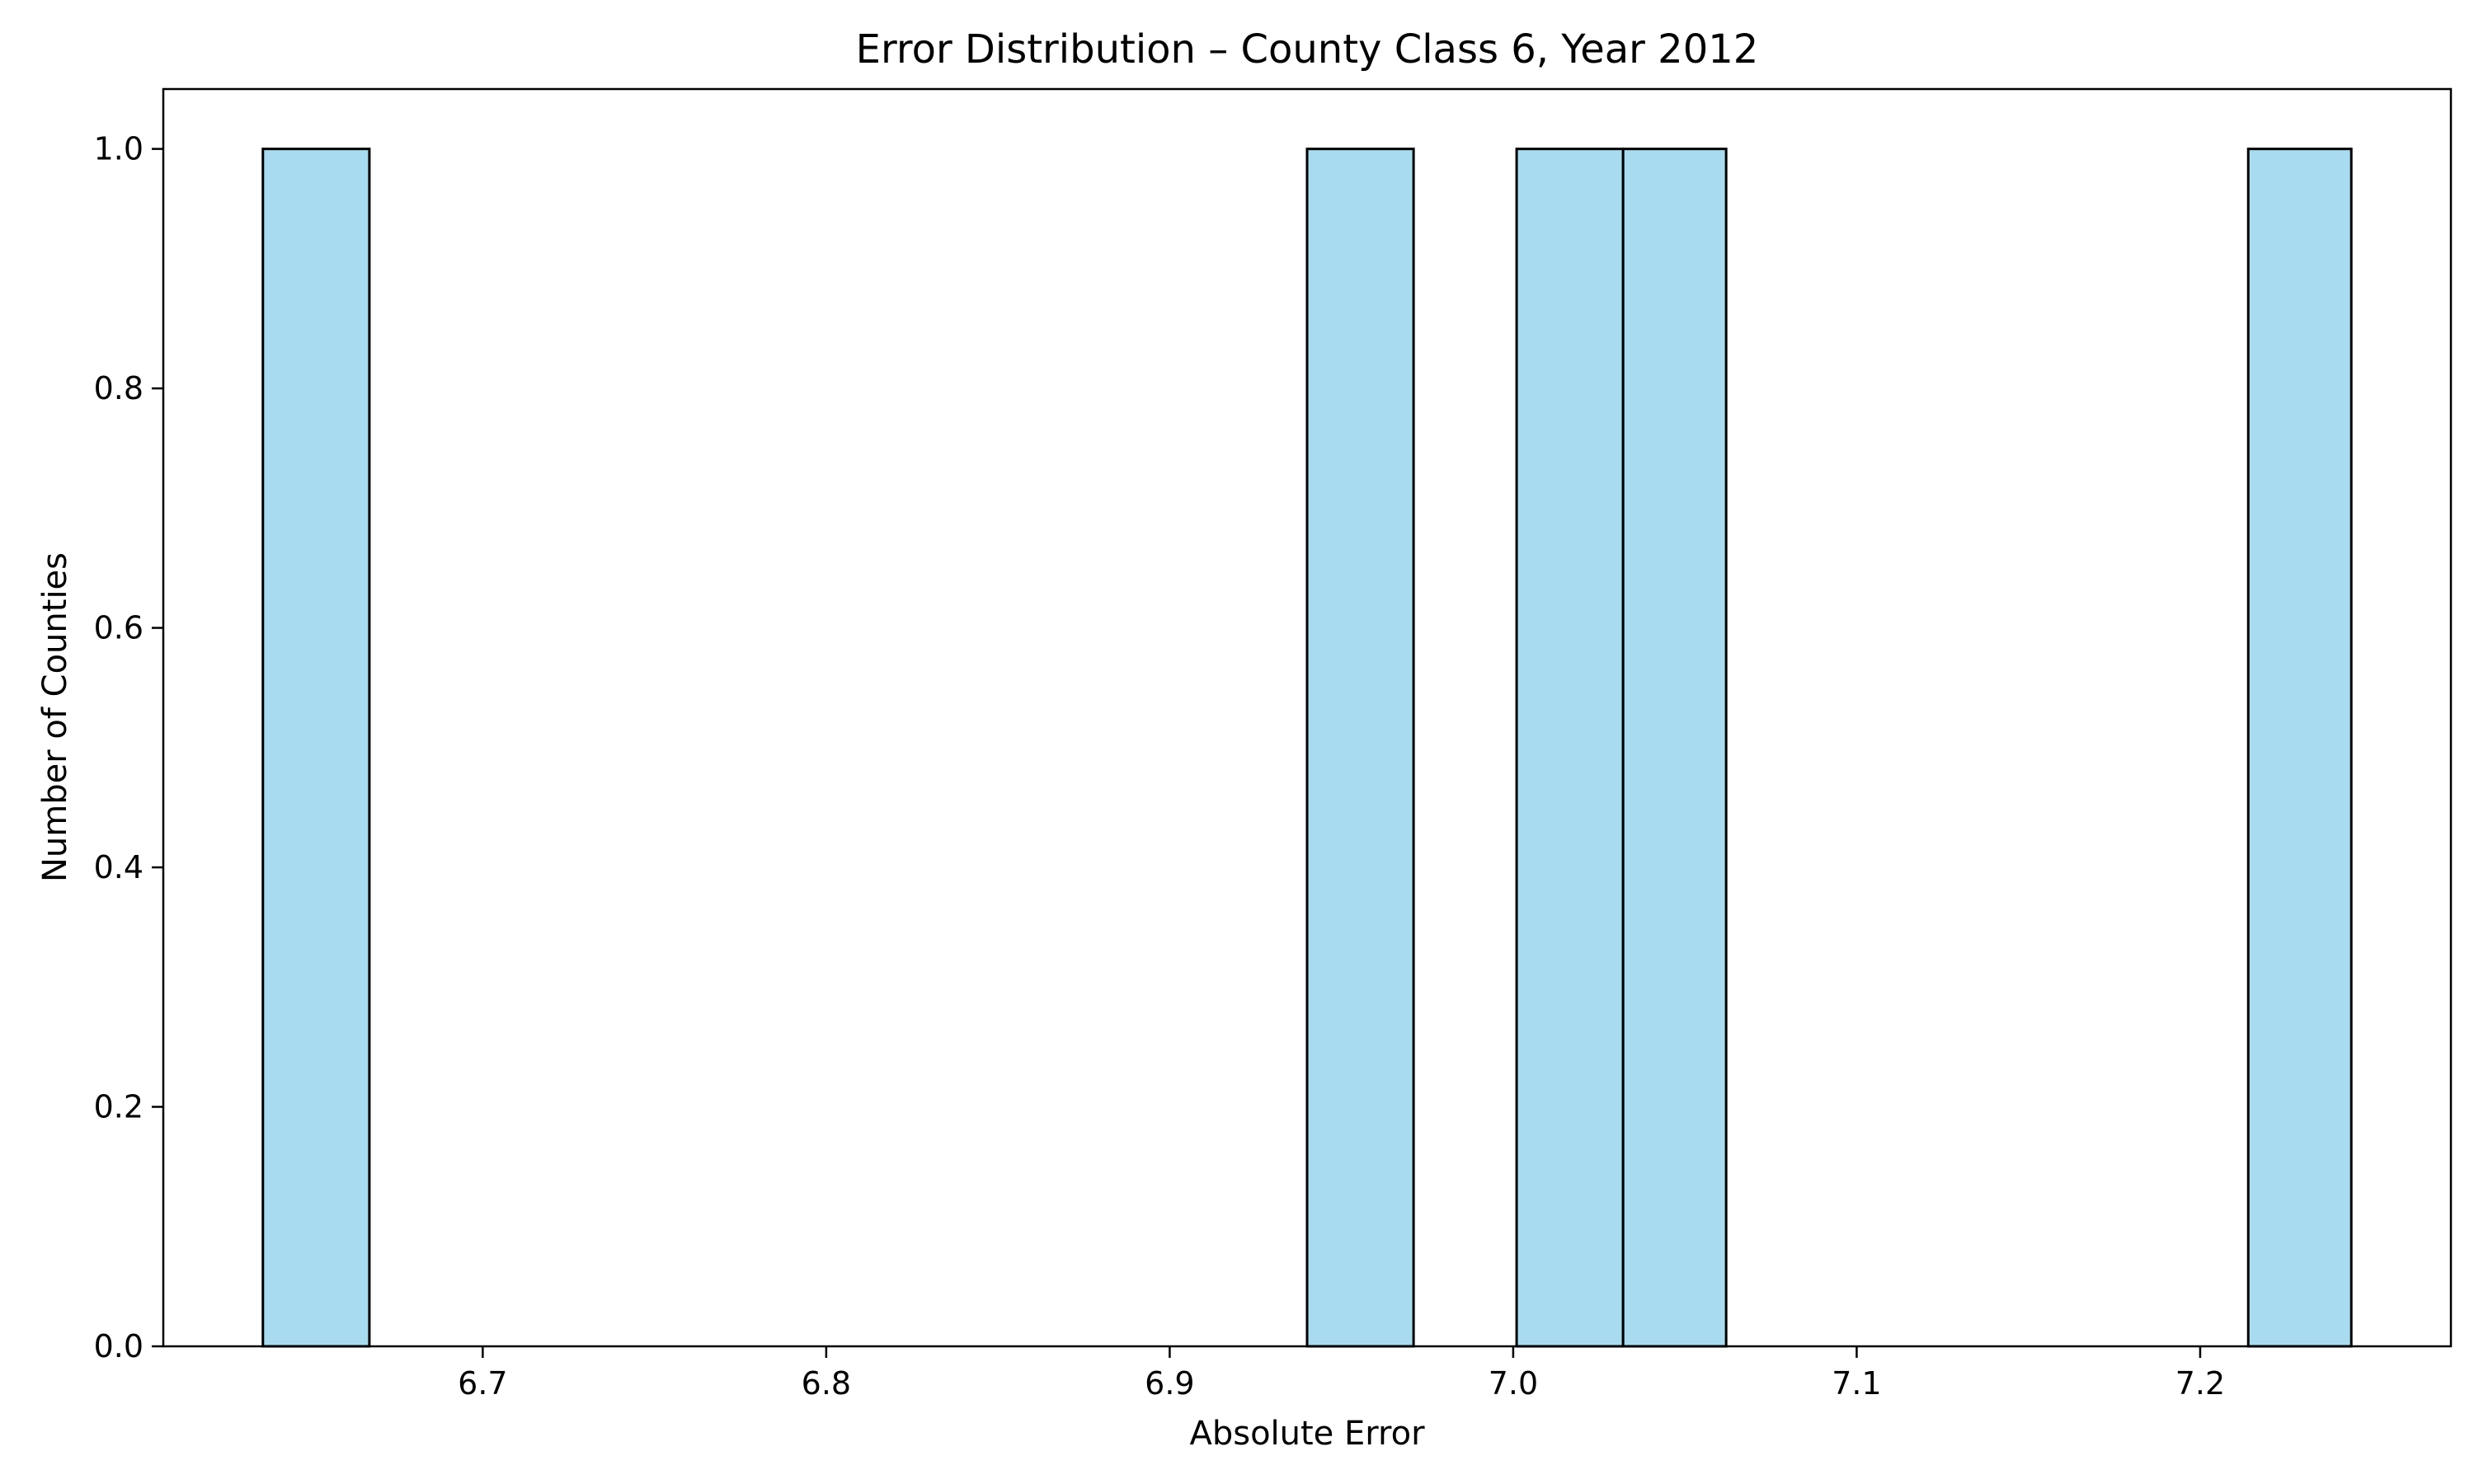 This screenshot has height=1484, width=2474. Describe the element at coordinates (118, 1107) in the screenshot. I see `y-tick-label: 0.2` at that location.